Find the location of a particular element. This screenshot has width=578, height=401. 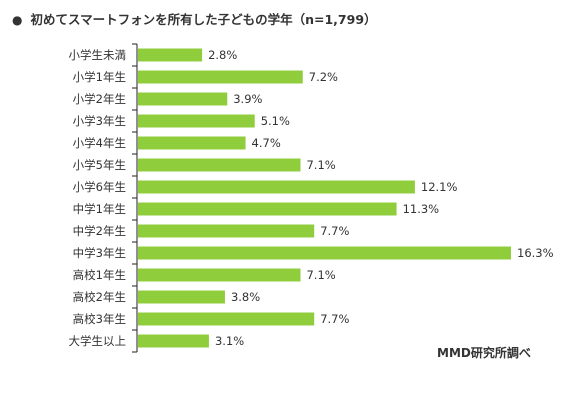

data-label: 3.9% is located at coordinates (247, 99).